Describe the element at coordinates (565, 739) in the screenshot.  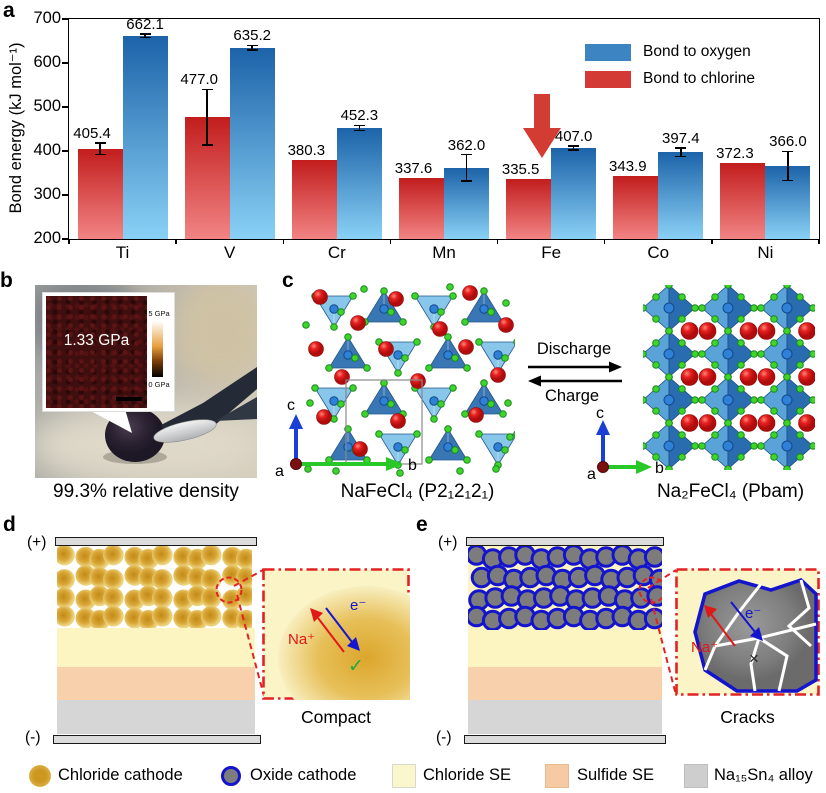
I see `bottom-electrode-e` at that location.